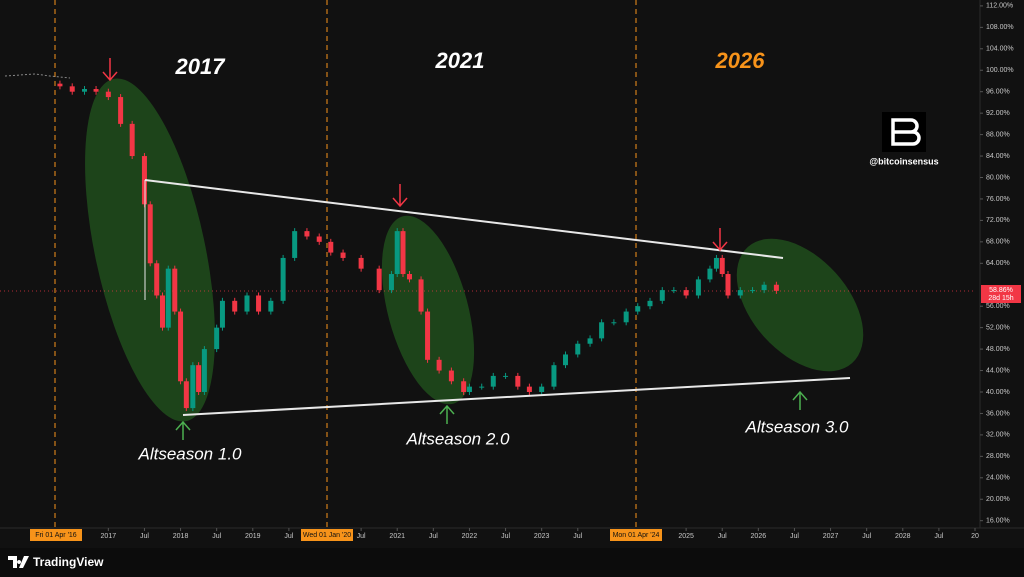  Describe the element at coordinates (998, 327) in the screenshot. I see `y-tick-label: 52.00%` at that location.